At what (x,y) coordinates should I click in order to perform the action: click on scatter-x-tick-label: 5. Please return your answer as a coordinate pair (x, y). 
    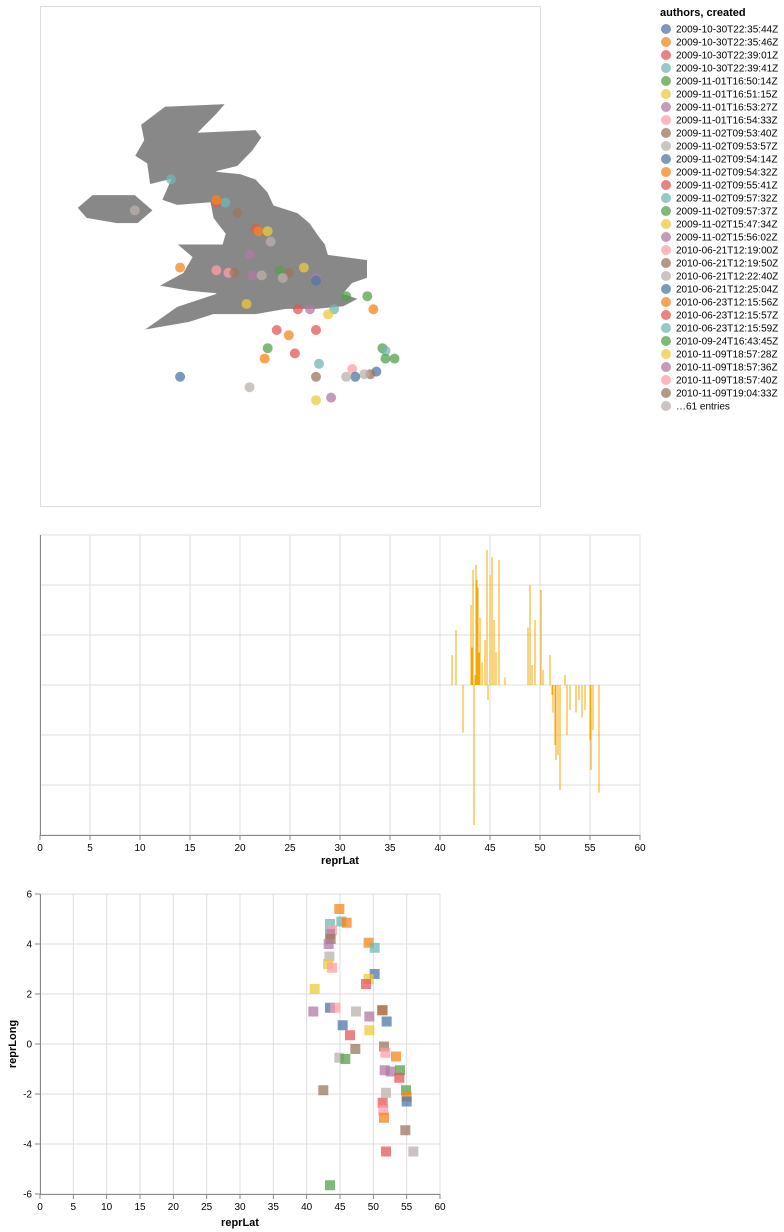
    Looking at the image, I should click on (74, 1207).